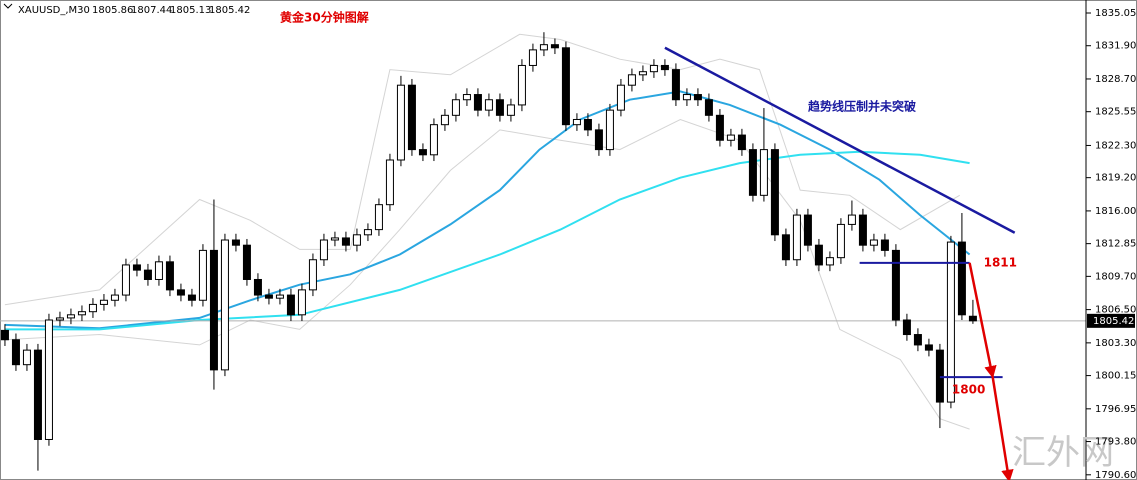 This screenshot has width=1137, height=480. What do you see at coordinates (151, 10) in the screenshot?
I see `ohlc-high: 1807.44` at bounding box center [151, 10].